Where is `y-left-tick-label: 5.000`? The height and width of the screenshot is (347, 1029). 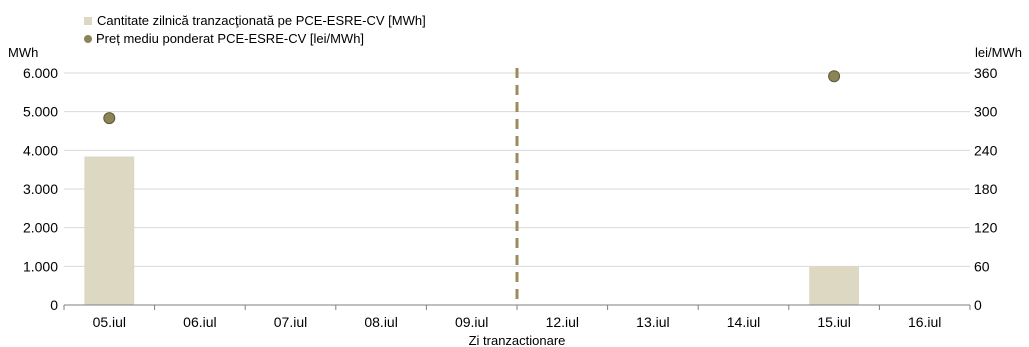
y-left-tick-label: 5.000 is located at coordinates (40, 112).